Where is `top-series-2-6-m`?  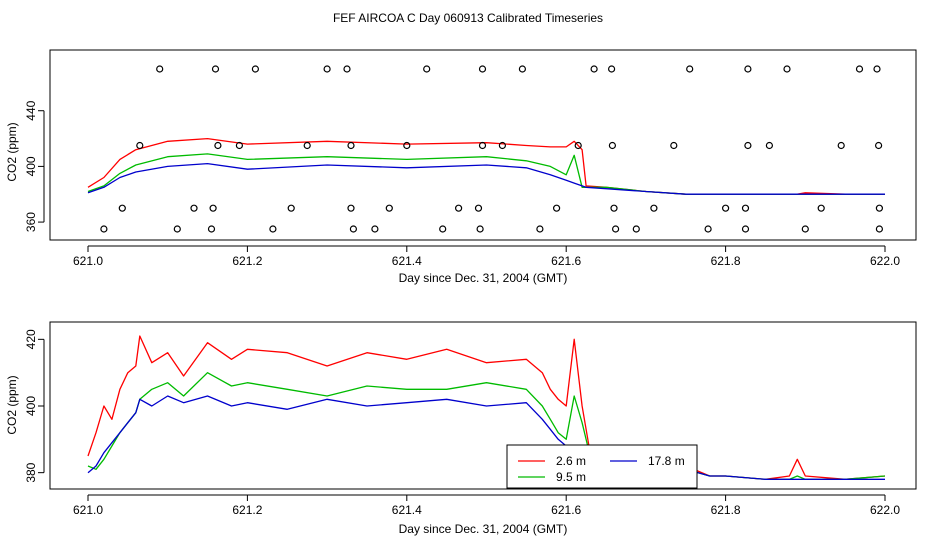
top-series-2-6-m is located at coordinates (486, 166).